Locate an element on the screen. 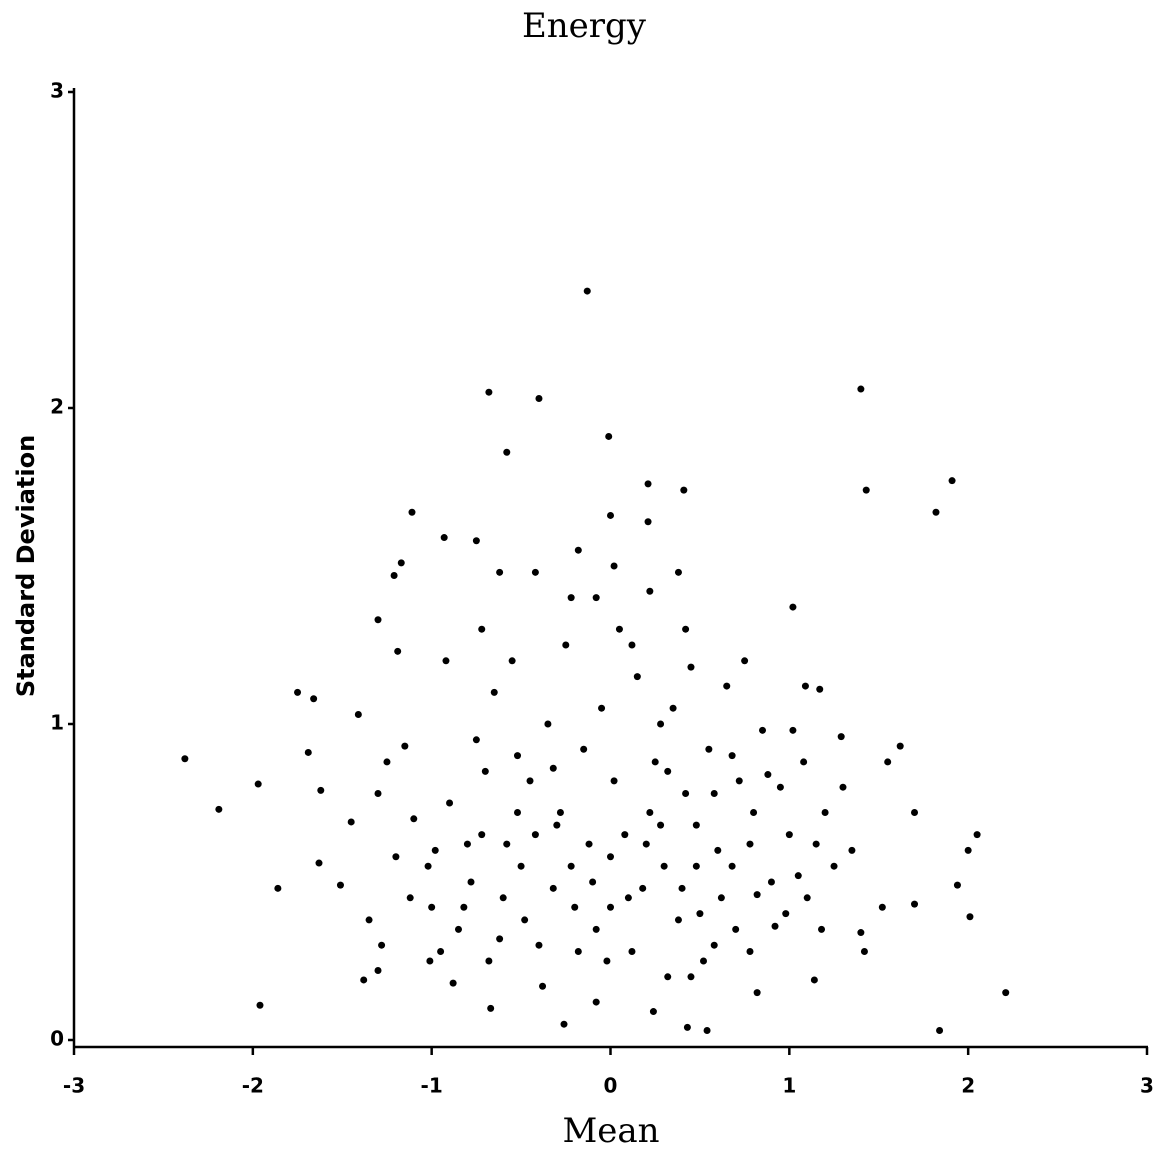 The height and width of the screenshot is (1153, 1156). x-tick-label: 1 is located at coordinates (789, 1086).